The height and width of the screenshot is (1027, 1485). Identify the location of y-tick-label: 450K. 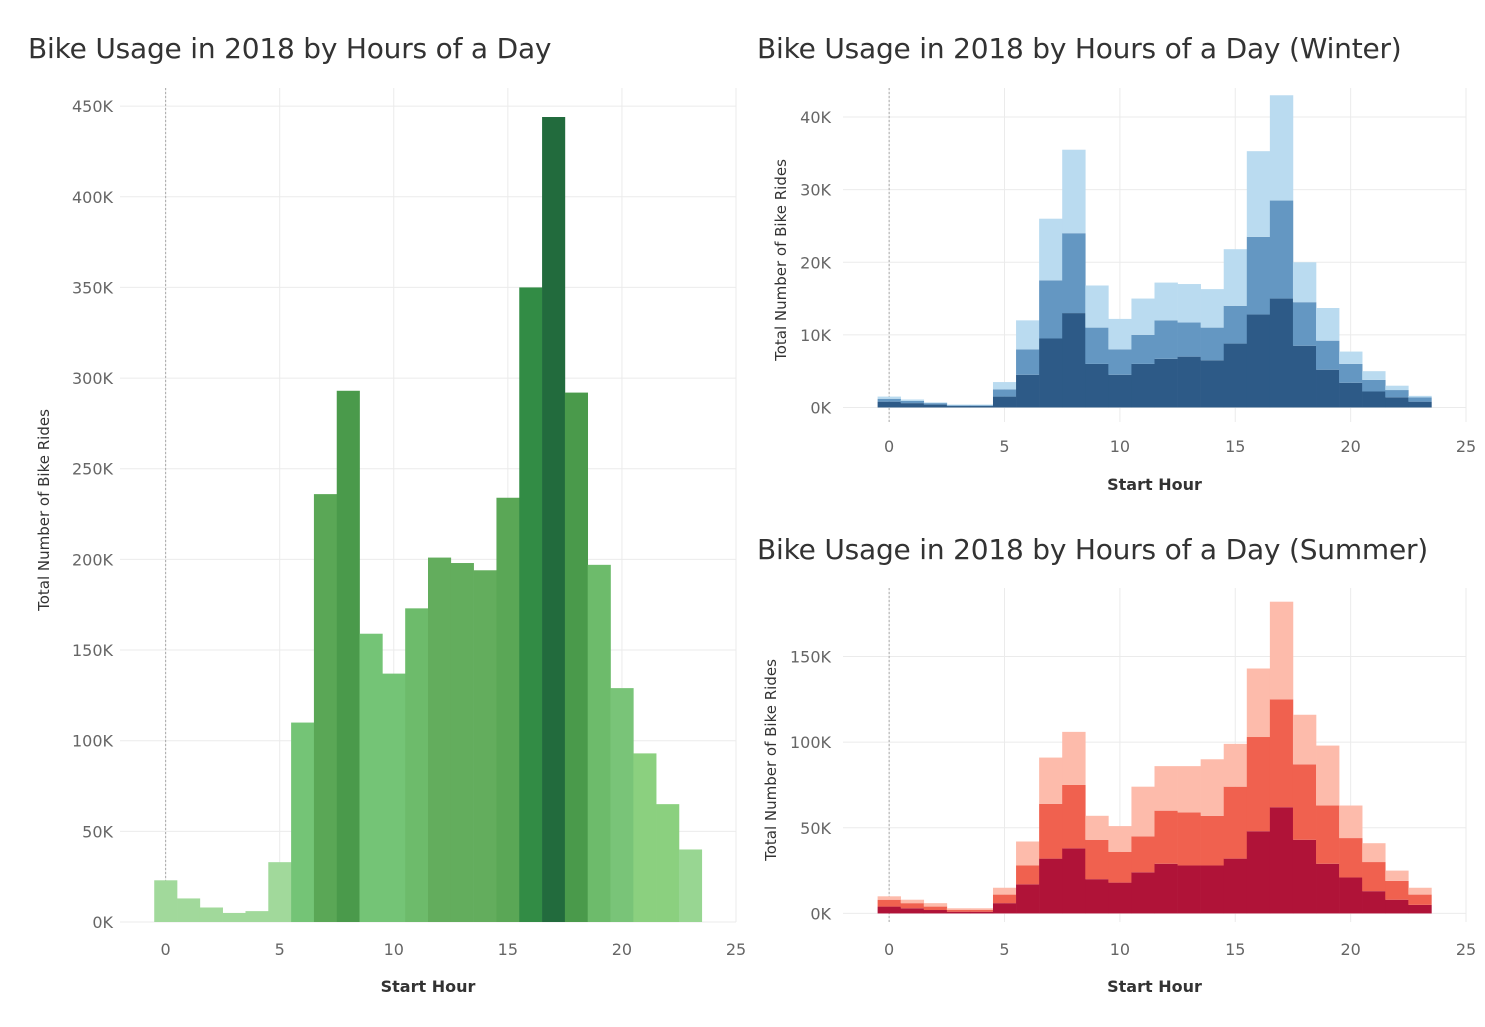
(93, 106).